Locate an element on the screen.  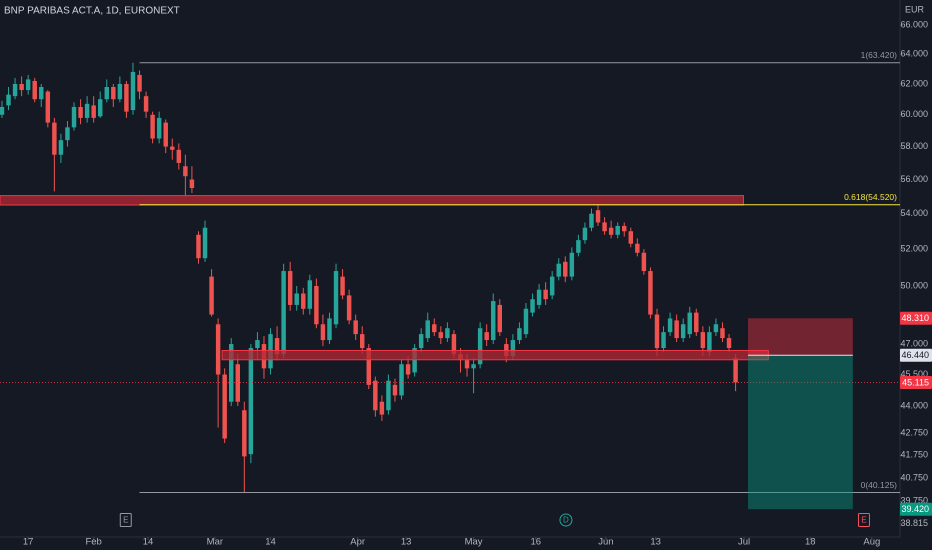
price-unit: EUR is located at coordinates (915, 9).